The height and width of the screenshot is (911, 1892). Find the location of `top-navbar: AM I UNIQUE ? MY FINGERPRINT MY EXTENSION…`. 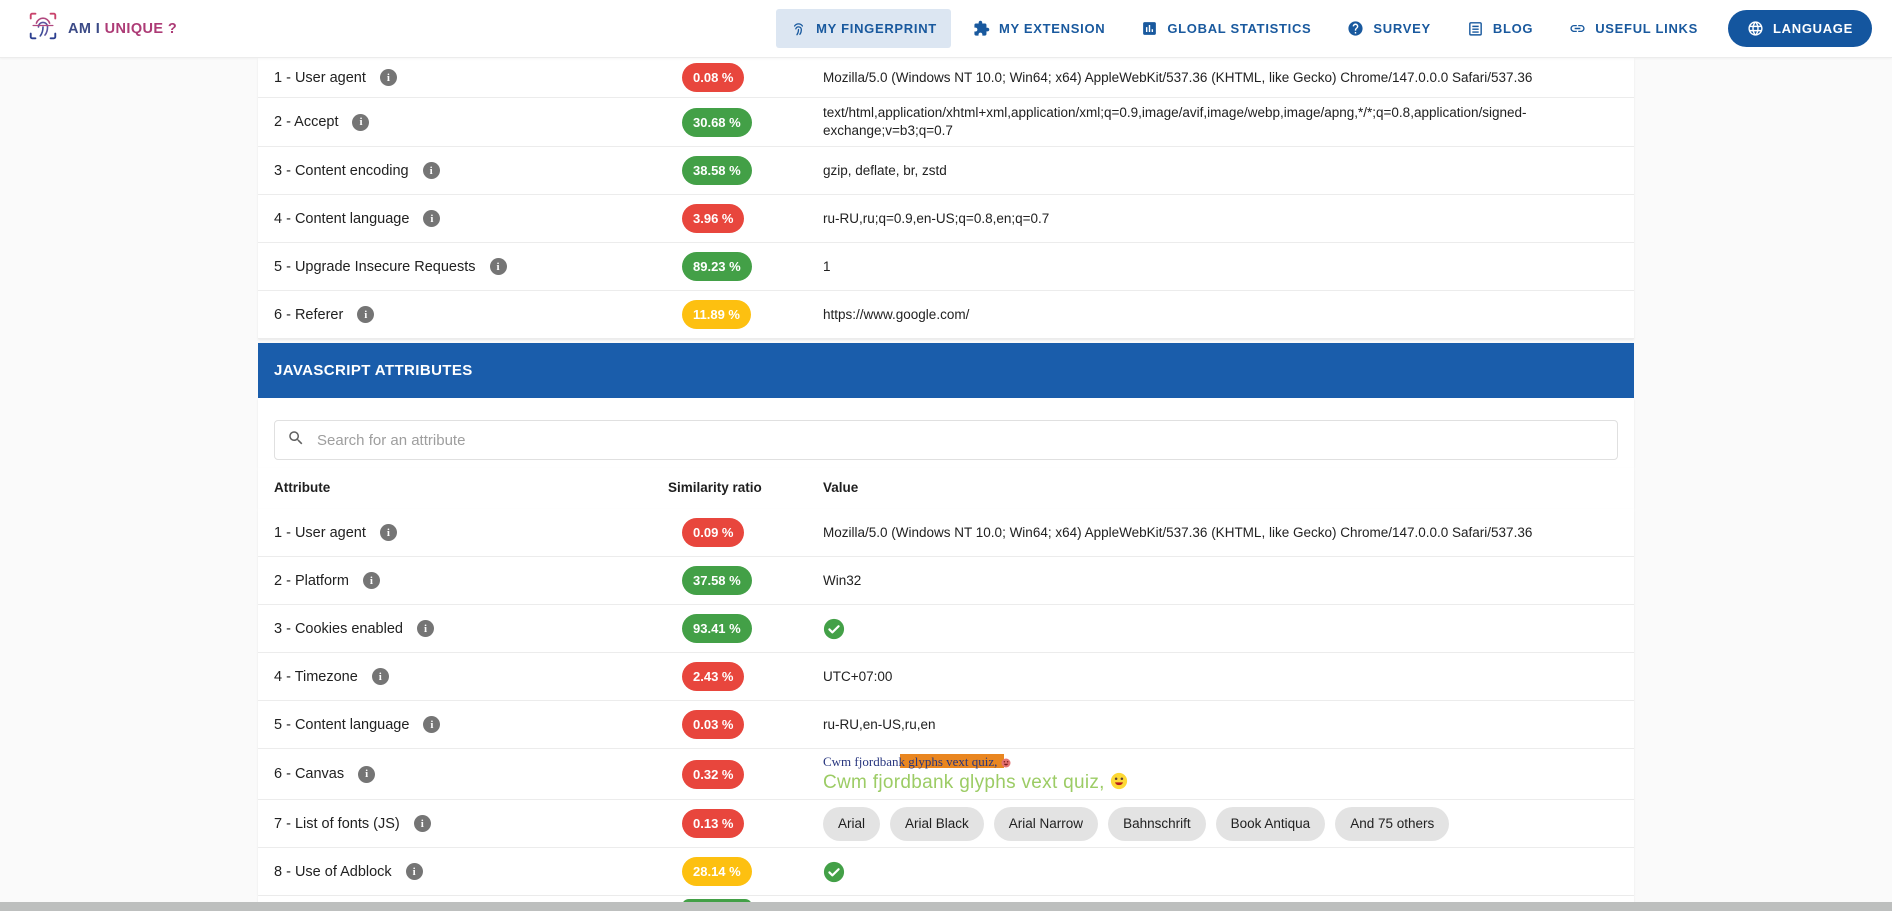

top-navbar: AM I UNIQUE ? MY FINGERPRINT MY EXTENSION… is located at coordinates (946, 29).